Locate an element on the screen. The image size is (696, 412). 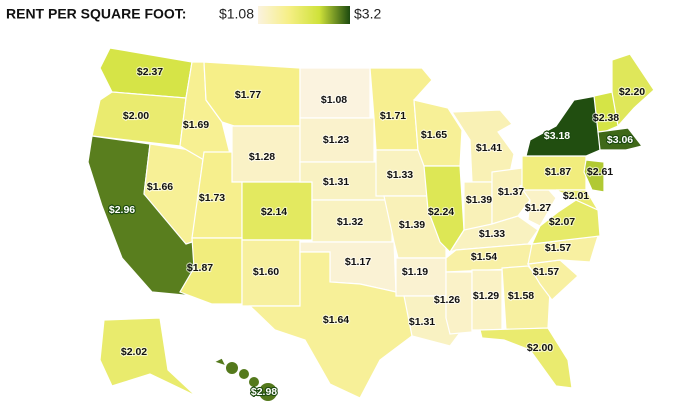
value-label: $1.28 is located at coordinates (262, 157).